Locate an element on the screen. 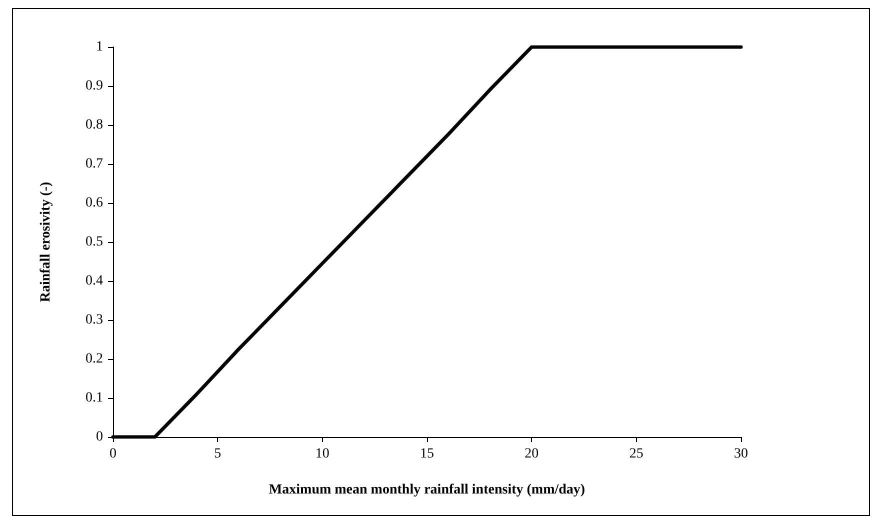  y-tick-label: 0.2 is located at coordinates (94, 359).